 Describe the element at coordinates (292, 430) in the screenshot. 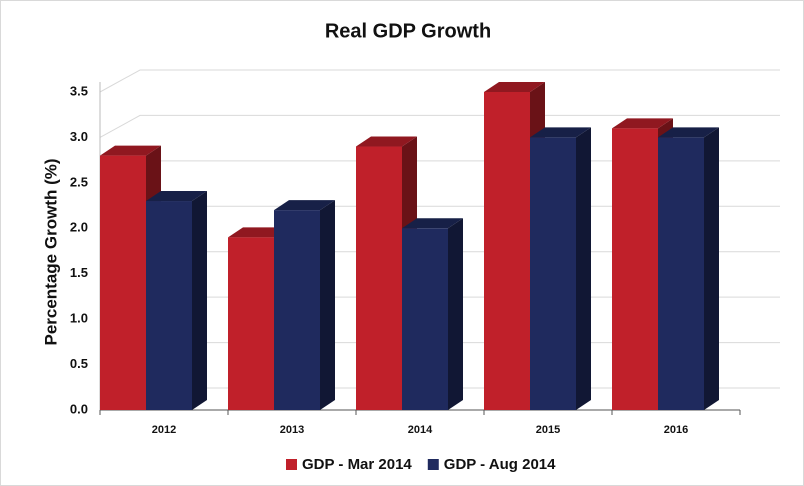

I see `x-tick-label: 2013` at that location.